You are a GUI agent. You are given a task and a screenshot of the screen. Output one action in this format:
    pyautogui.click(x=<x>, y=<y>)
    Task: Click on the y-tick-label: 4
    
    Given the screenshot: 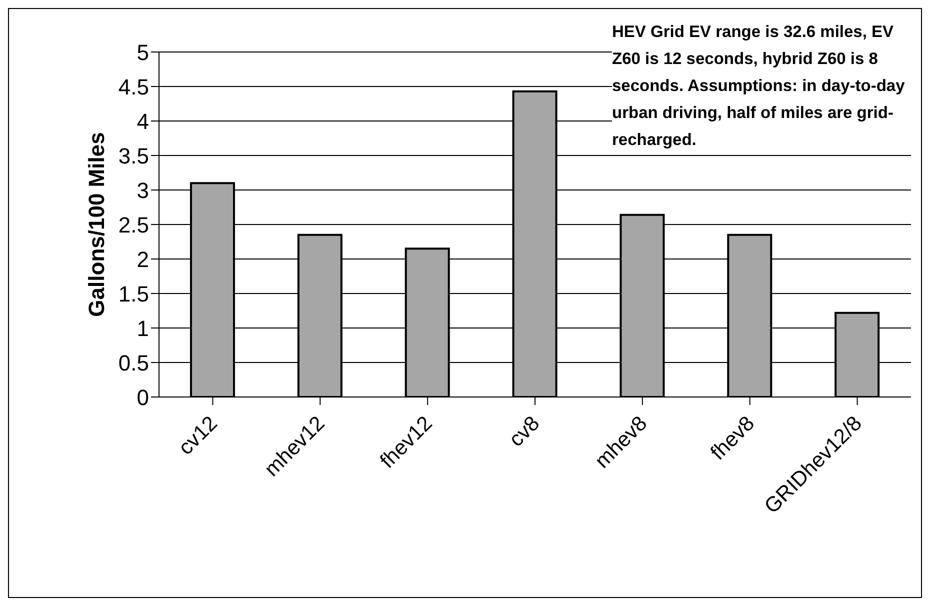 What is the action you would take?
    pyautogui.click(x=142, y=121)
    